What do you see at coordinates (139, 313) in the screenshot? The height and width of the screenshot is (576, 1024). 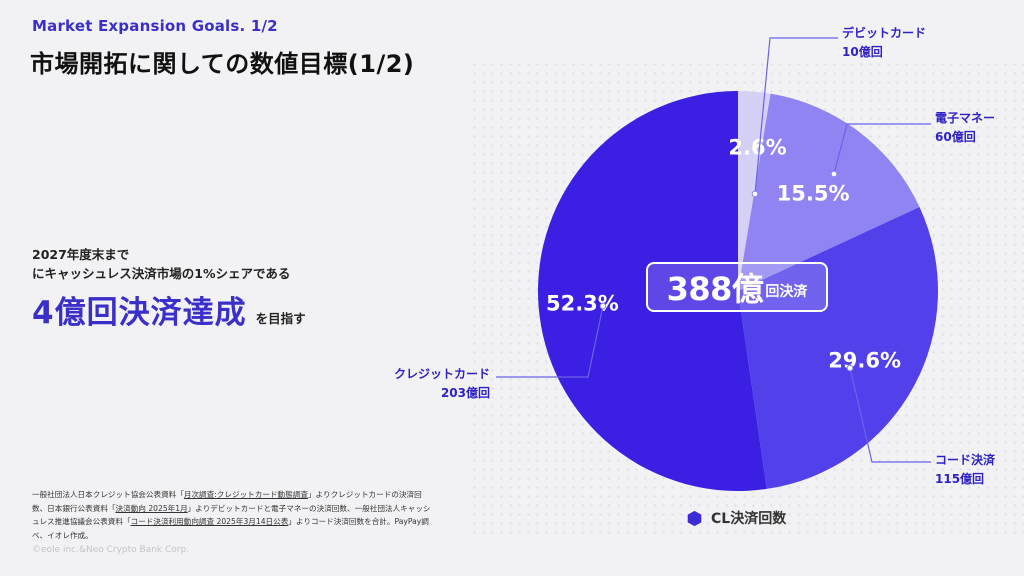 I see `goal-headline: 4億回決済達成` at bounding box center [139, 313].